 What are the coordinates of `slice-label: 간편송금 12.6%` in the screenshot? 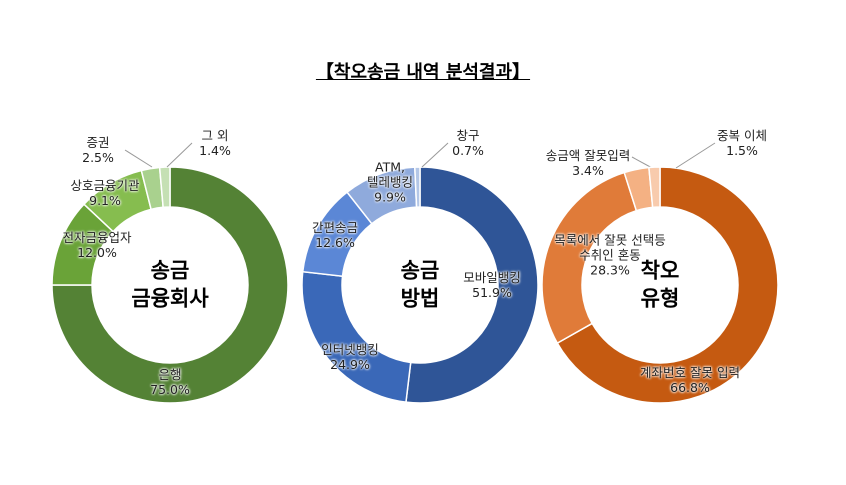 It's located at (335, 235).